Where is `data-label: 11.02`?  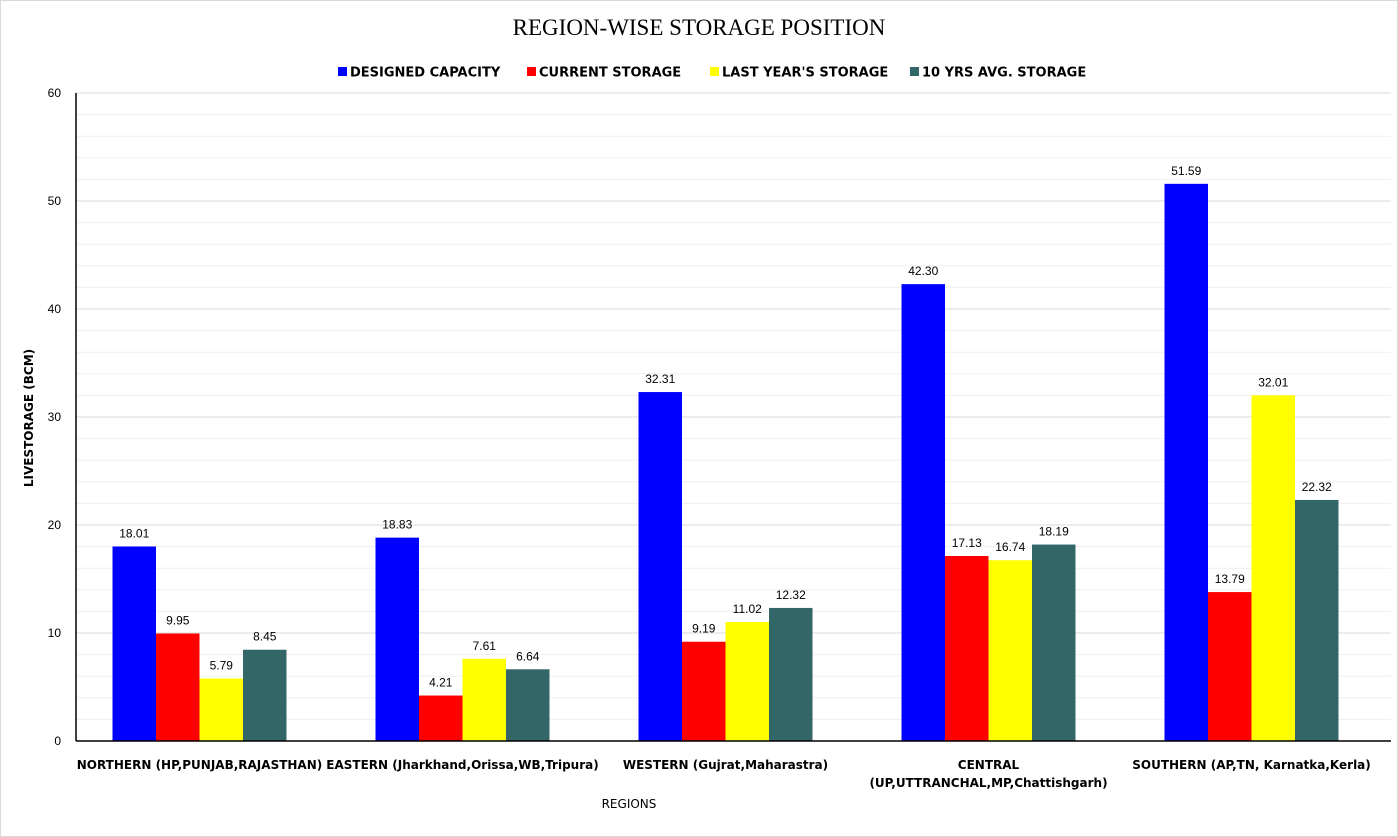
data-label: 11.02 is located at coordinates (747, 609).